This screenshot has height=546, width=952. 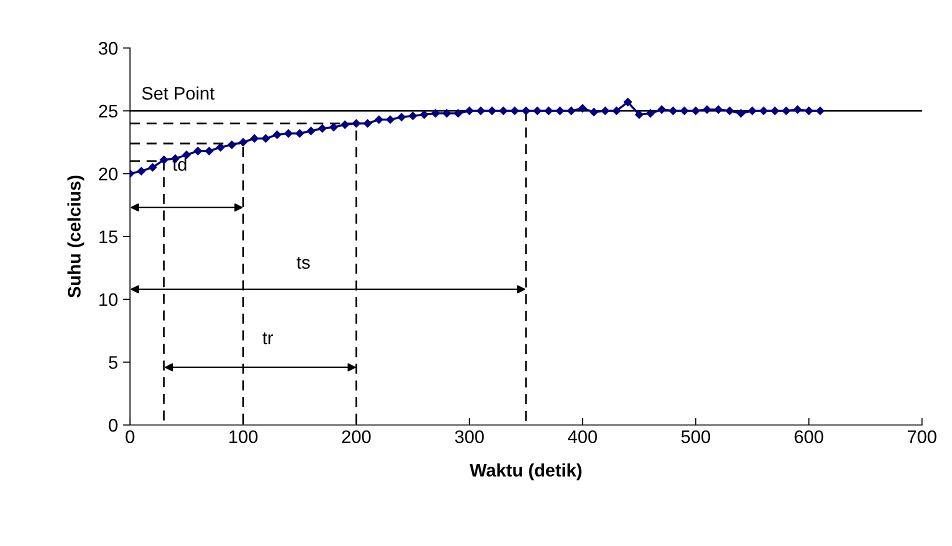 What do you see at coordinates (130, 437) in the screenshot?
I see `x-tick-label: 0` at bounding box center [130, 437].